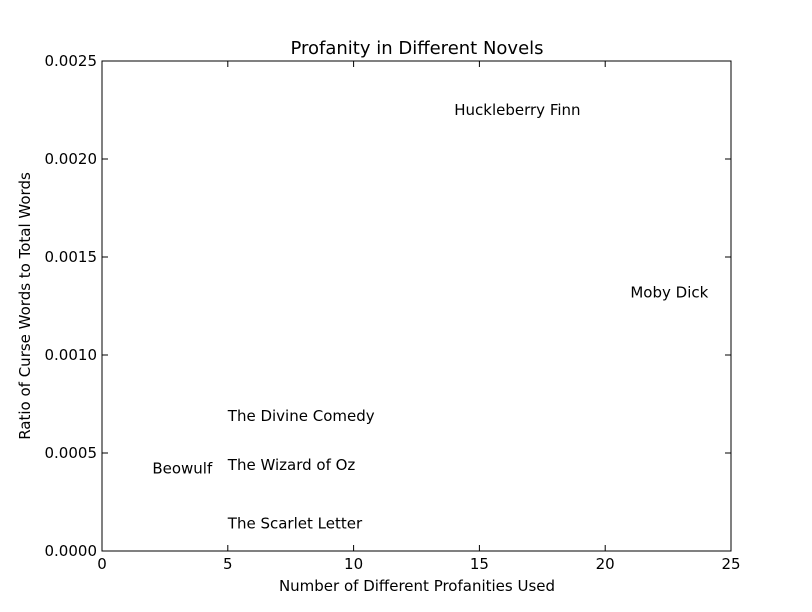 Image resolution: width=812 pixels, height=612 pixels. What do you see at coordinates (71, 551) in the screenshot?
I see `y-tick-label: 0.0000` at bounding box center [71, 551].